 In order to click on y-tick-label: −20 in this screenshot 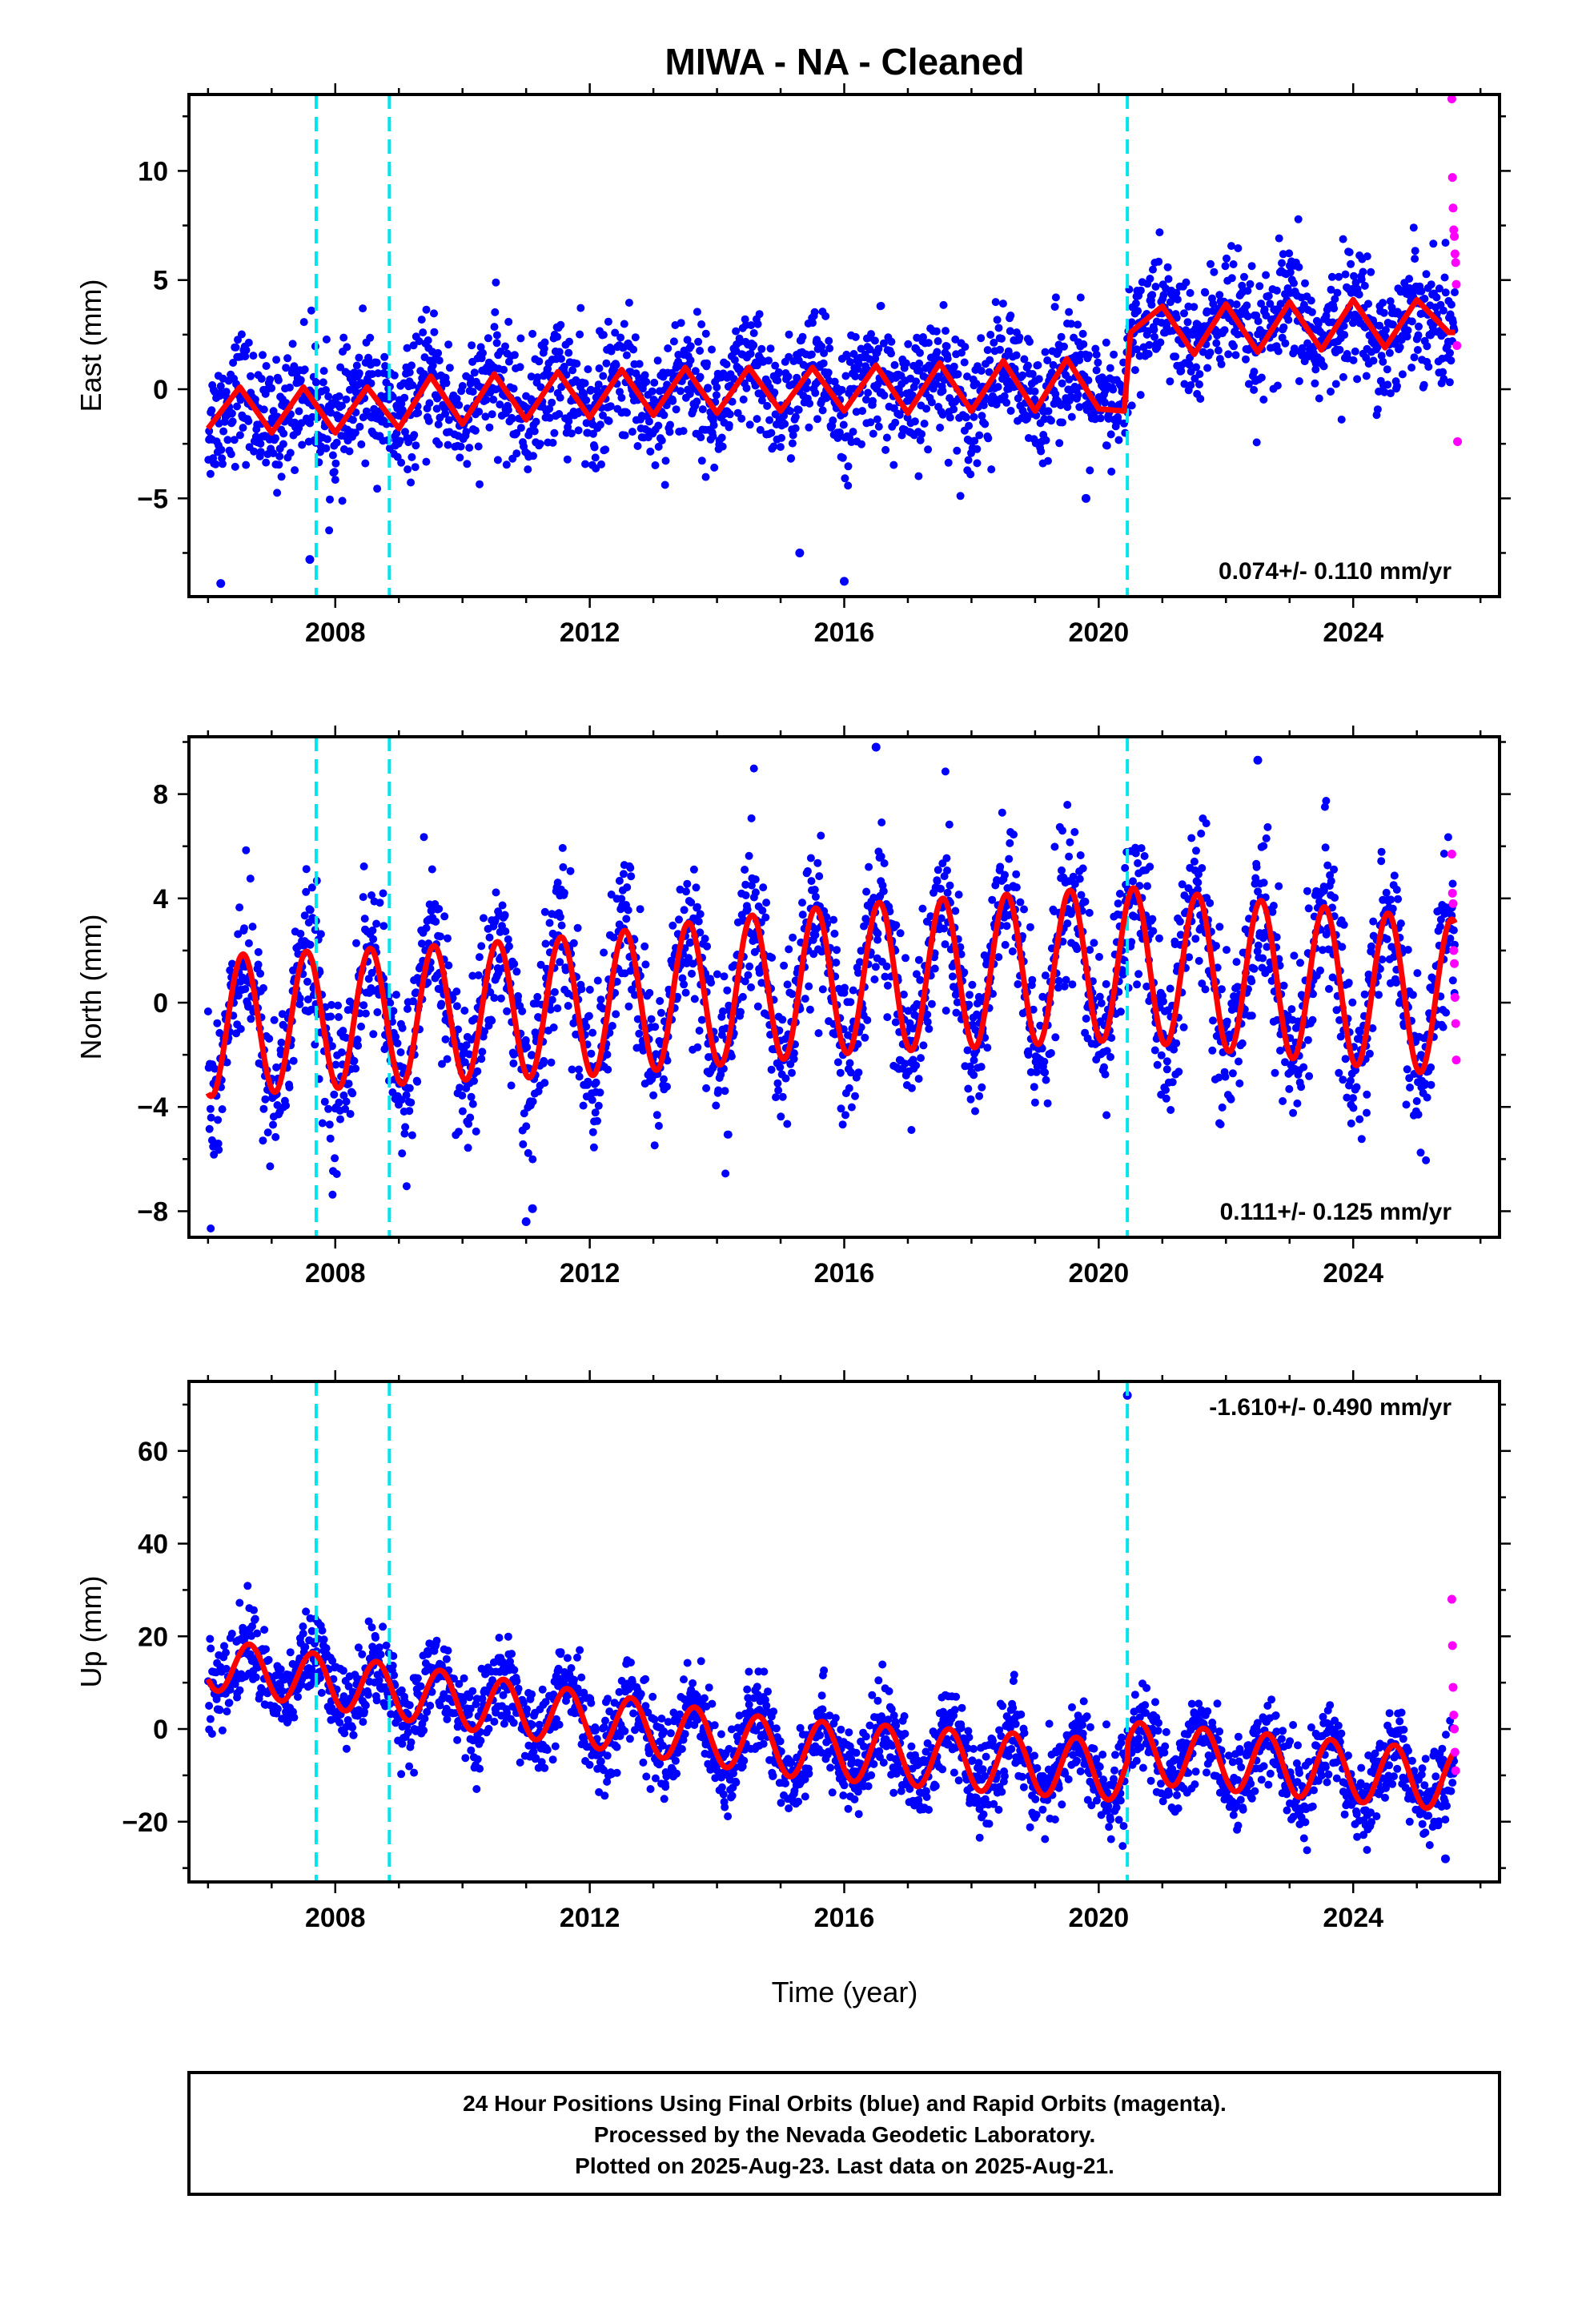, I will do `click(145, 1822)`.